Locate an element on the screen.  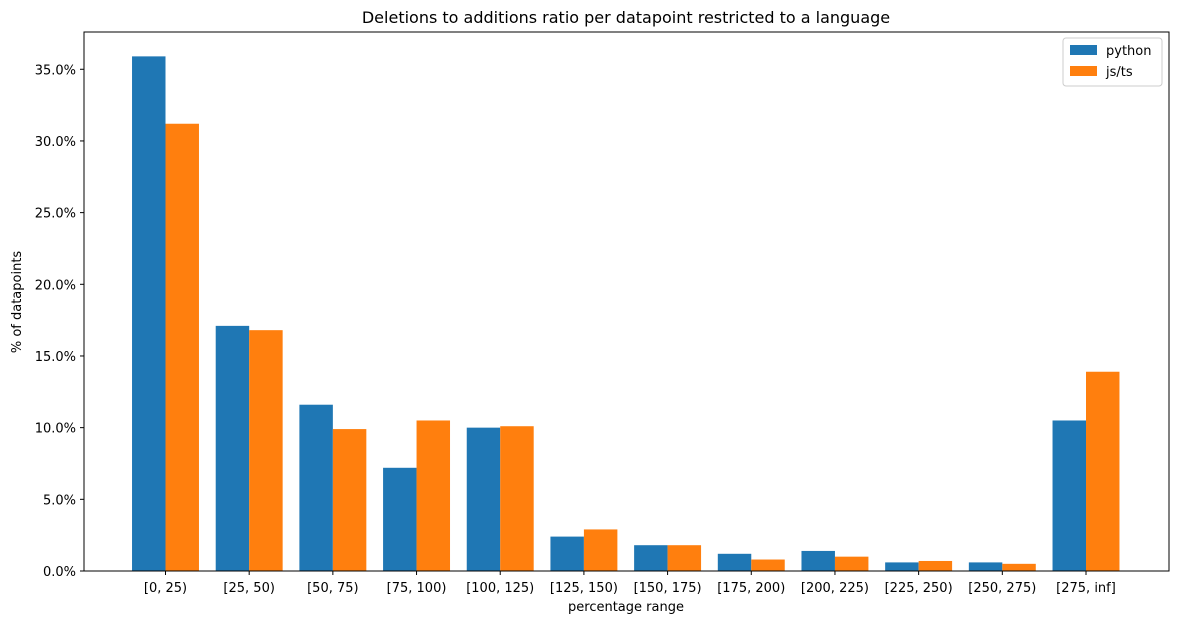
legend: python js/ts is located at coordinates (1112, 62).